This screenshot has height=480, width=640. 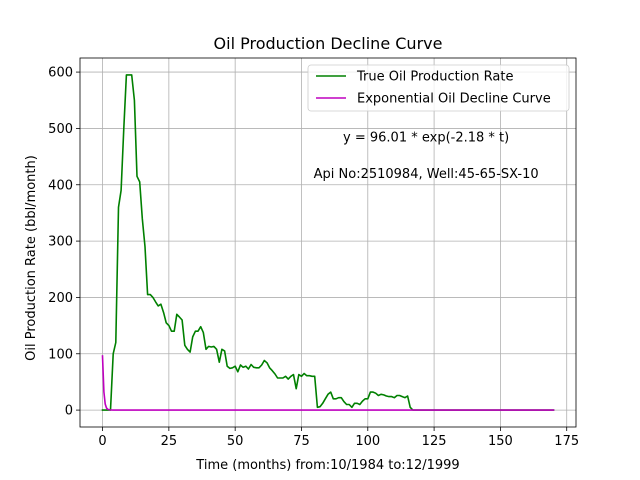 I want to click on annotation-2: Api No:2510984, Well:45-65-SX-10, so click(x=426, y=174).